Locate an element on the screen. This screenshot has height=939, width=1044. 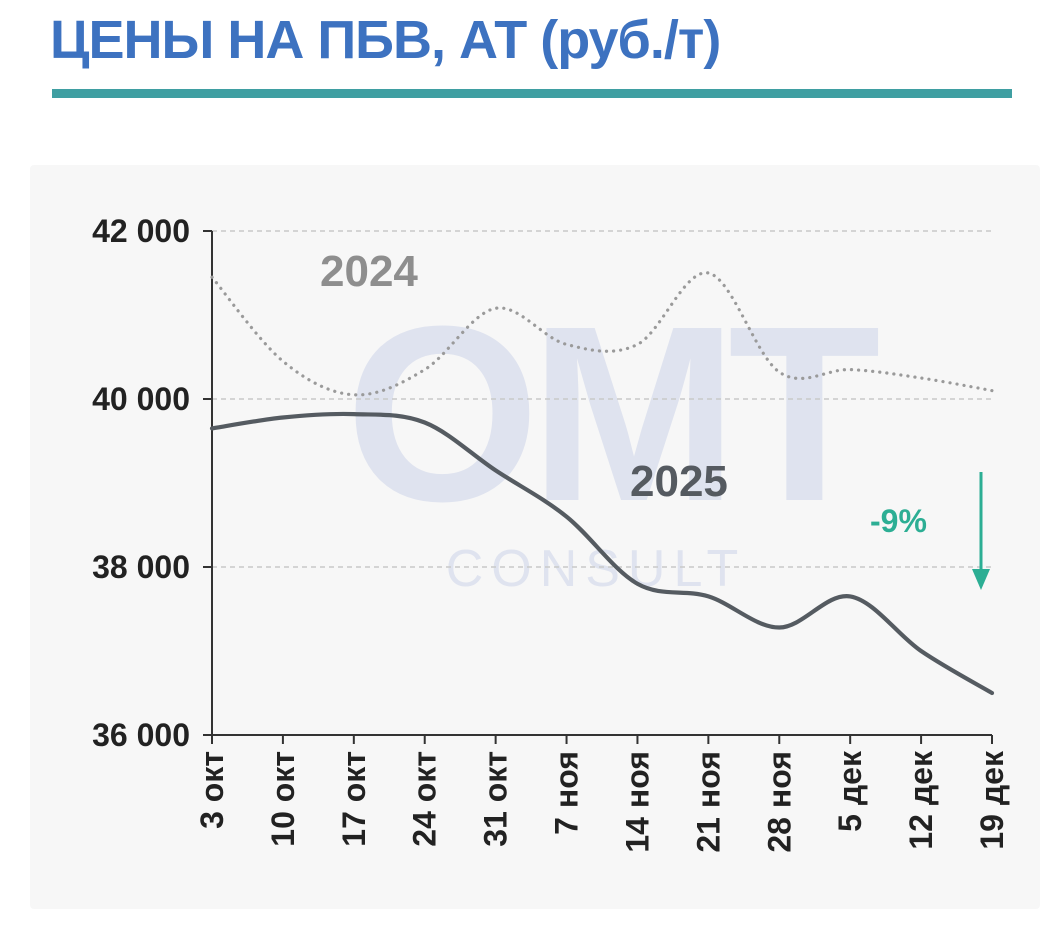
down-arrow-head is located at coordinates (981, 579).